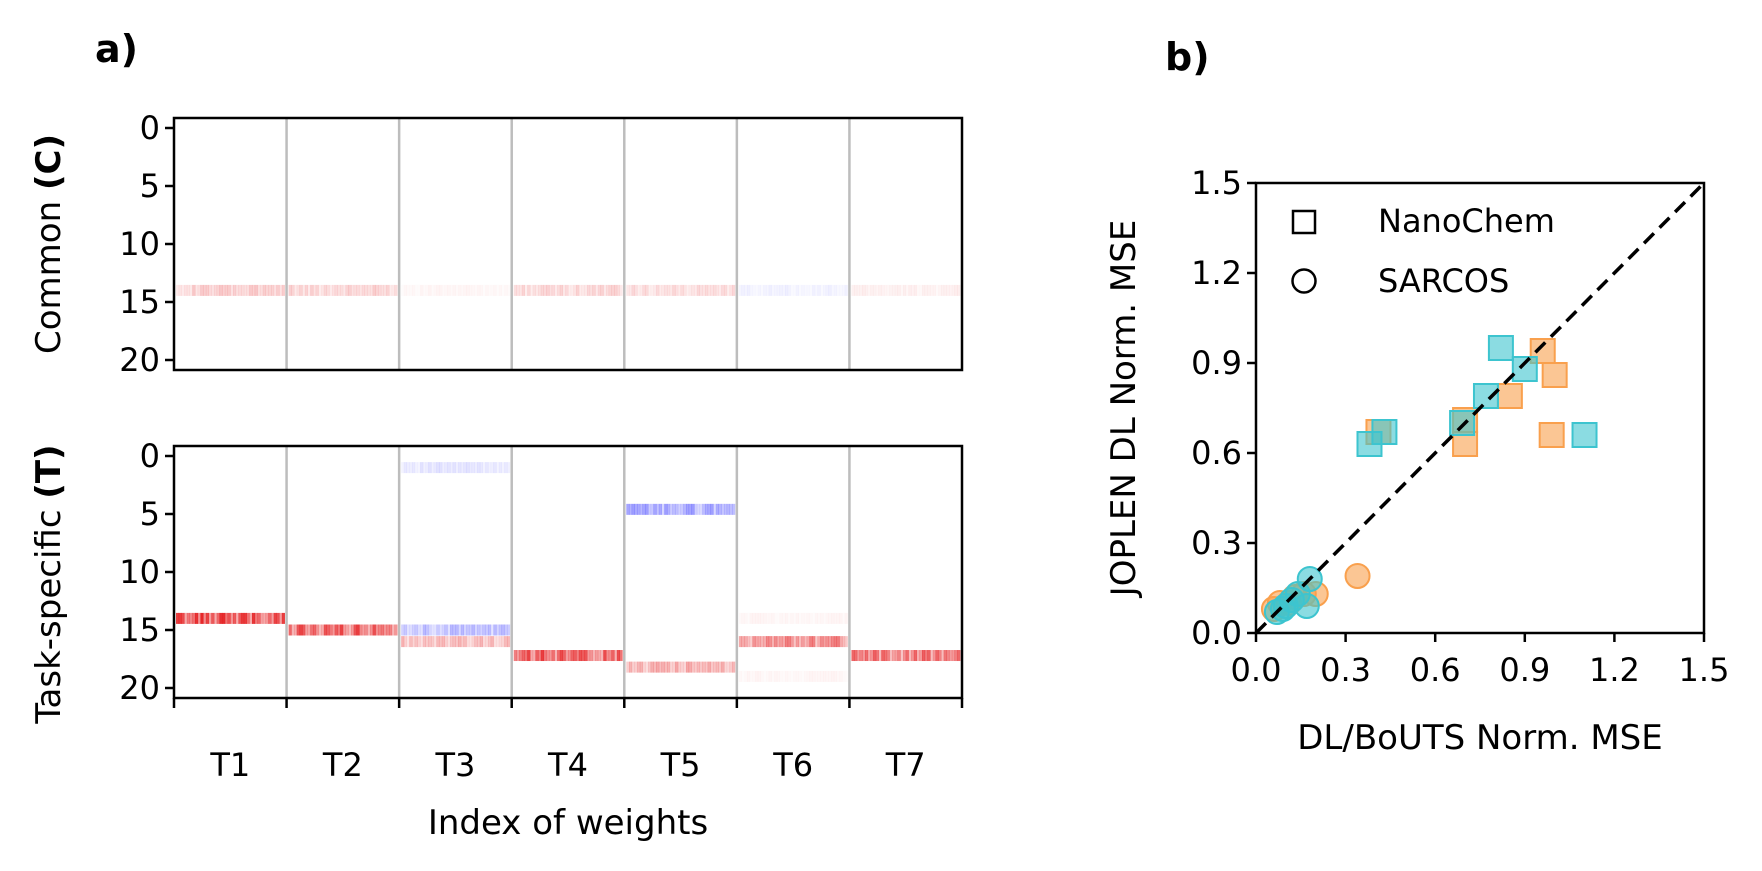  I want to click on scatter-y-ticks: 0.0 0.3 0.6 0.9 1.2 1.5, so click(1223, 408).